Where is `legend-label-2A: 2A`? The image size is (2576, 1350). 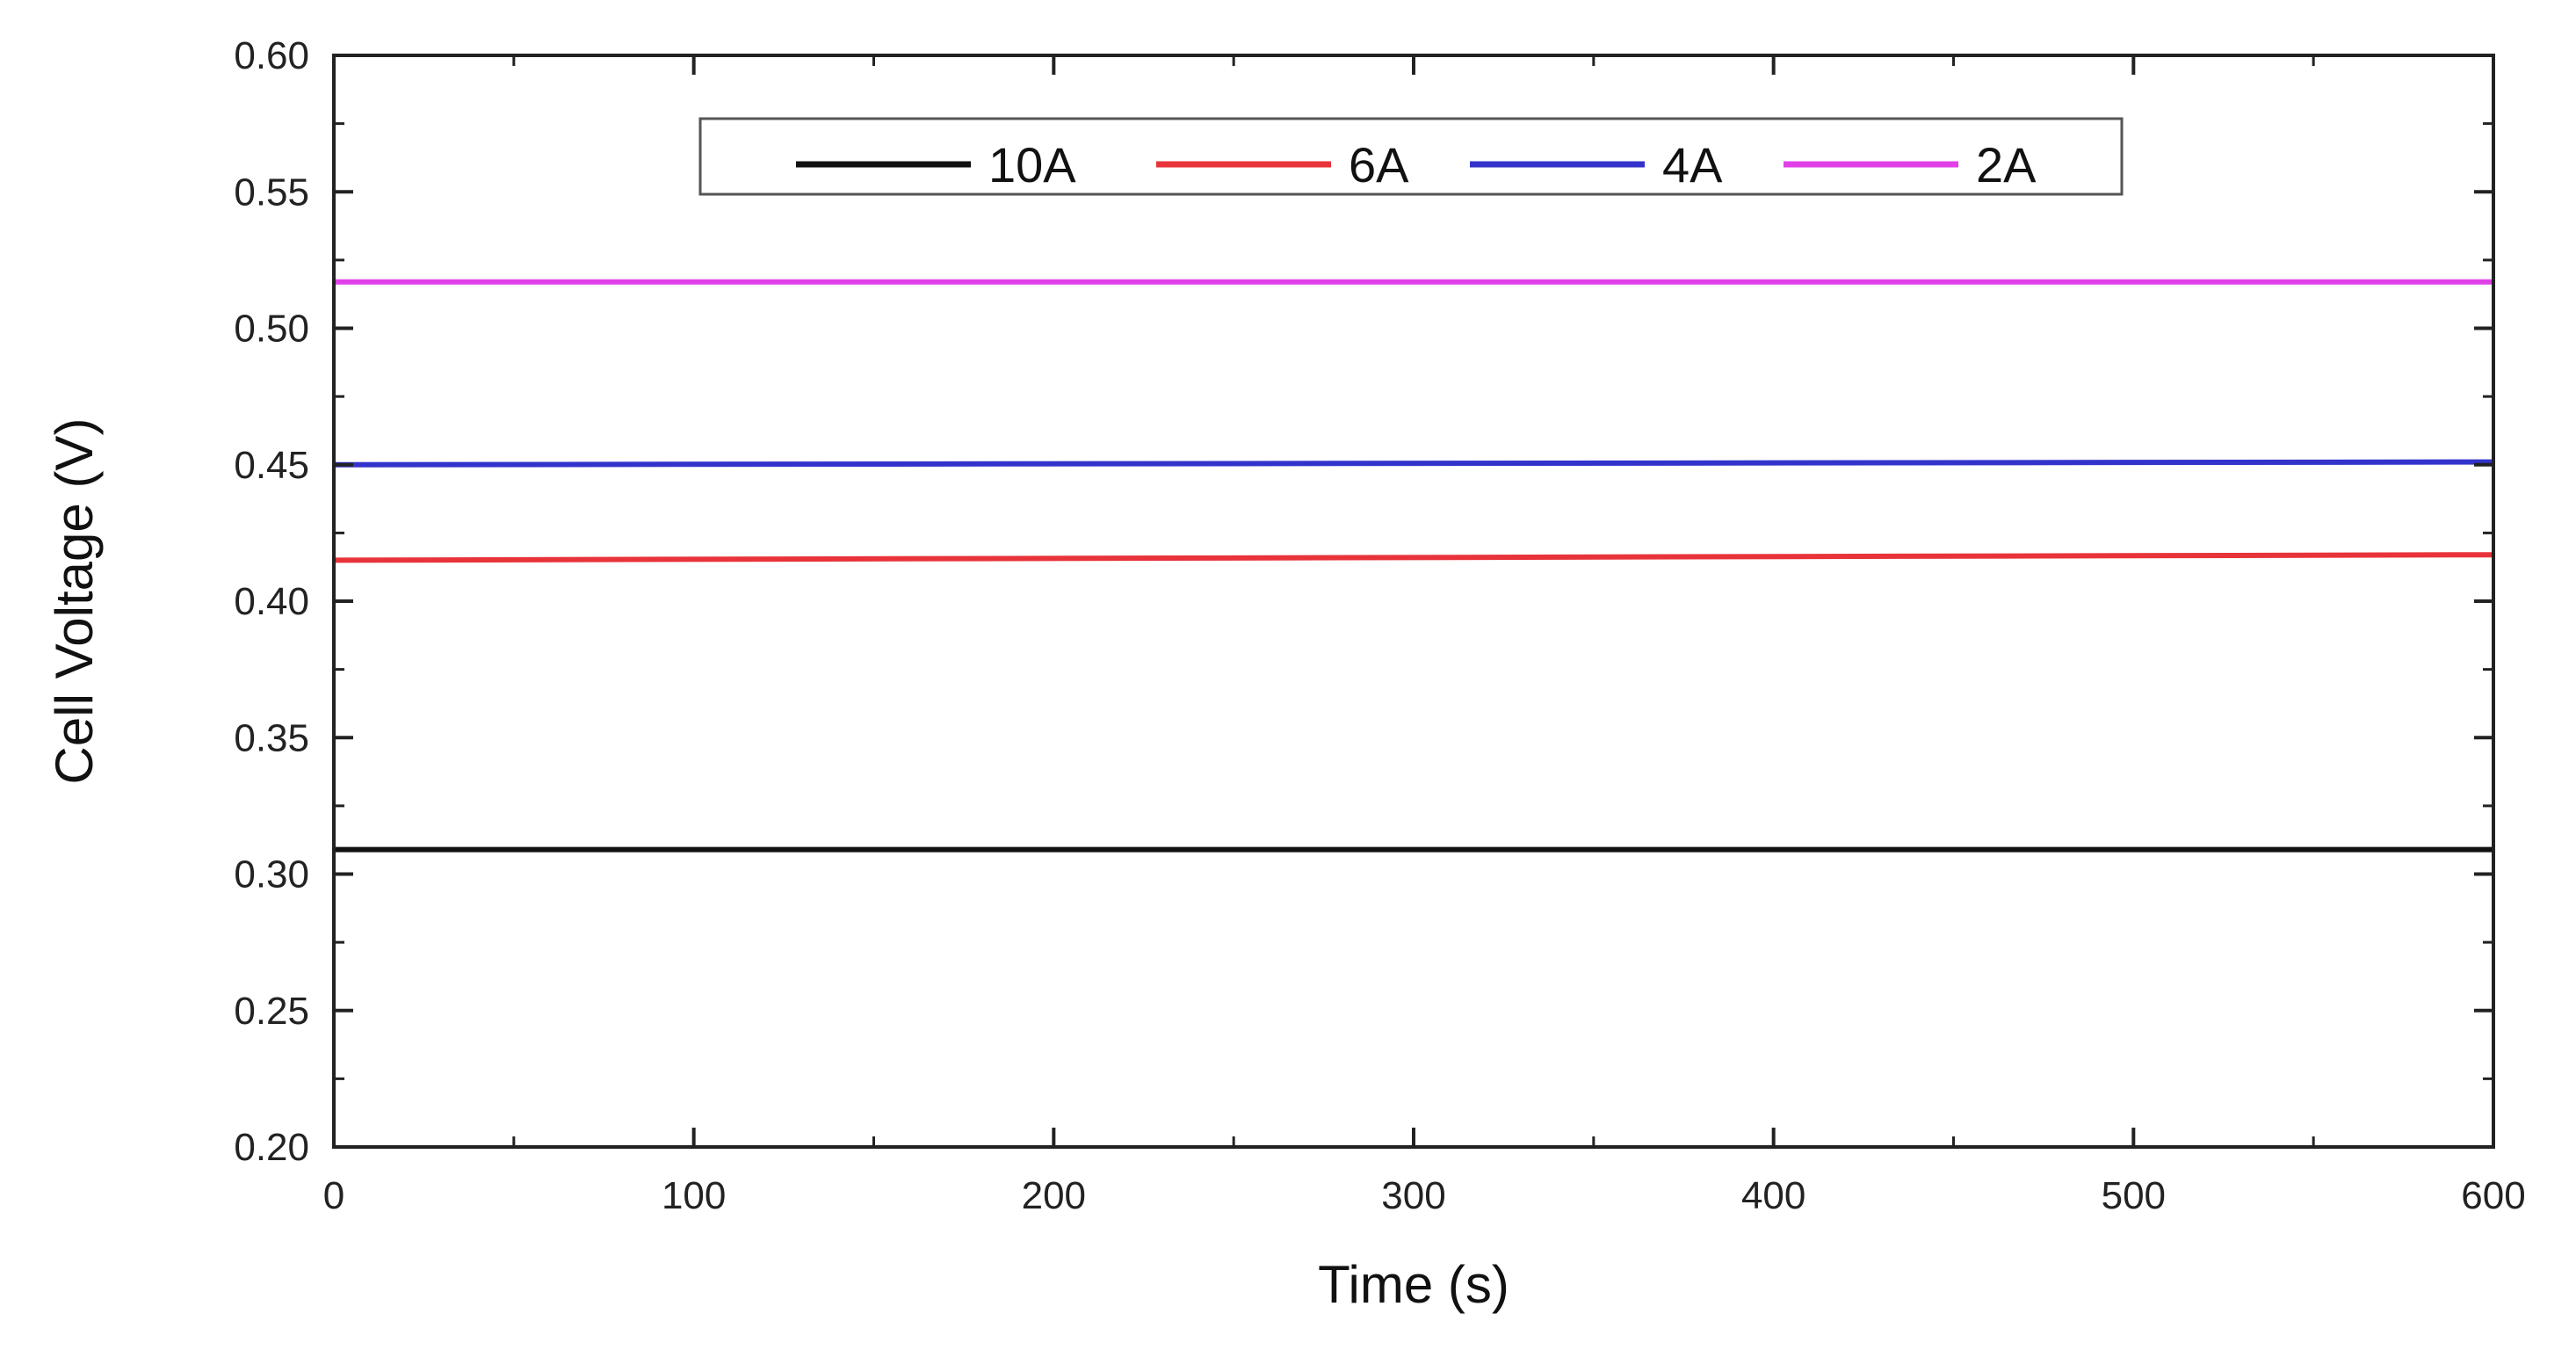
legend-label-2A: 2A is located at coordinates (2006, 164).